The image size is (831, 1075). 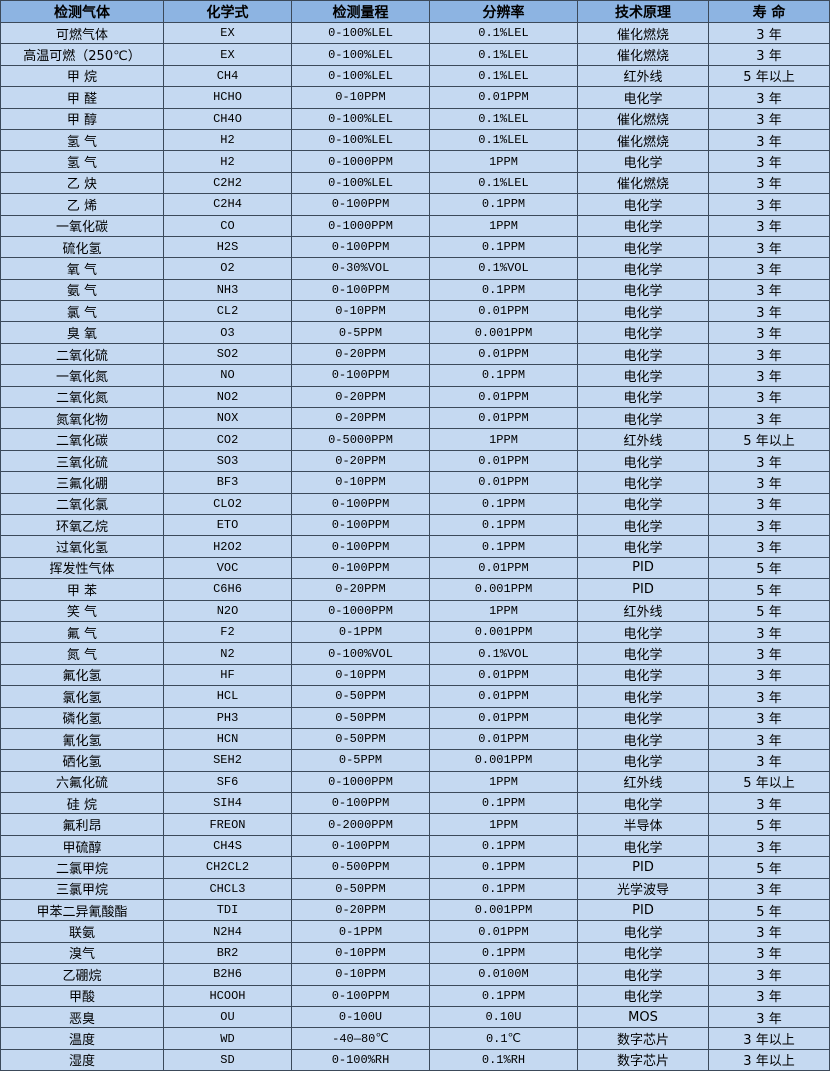 What do you see at coordinates (415, 375) in the screenshot?
I see `table-row: 一氧化氮 NO 0-100PPM 0.1PPM 电化学 3 年` at bounding box center [415, 375].